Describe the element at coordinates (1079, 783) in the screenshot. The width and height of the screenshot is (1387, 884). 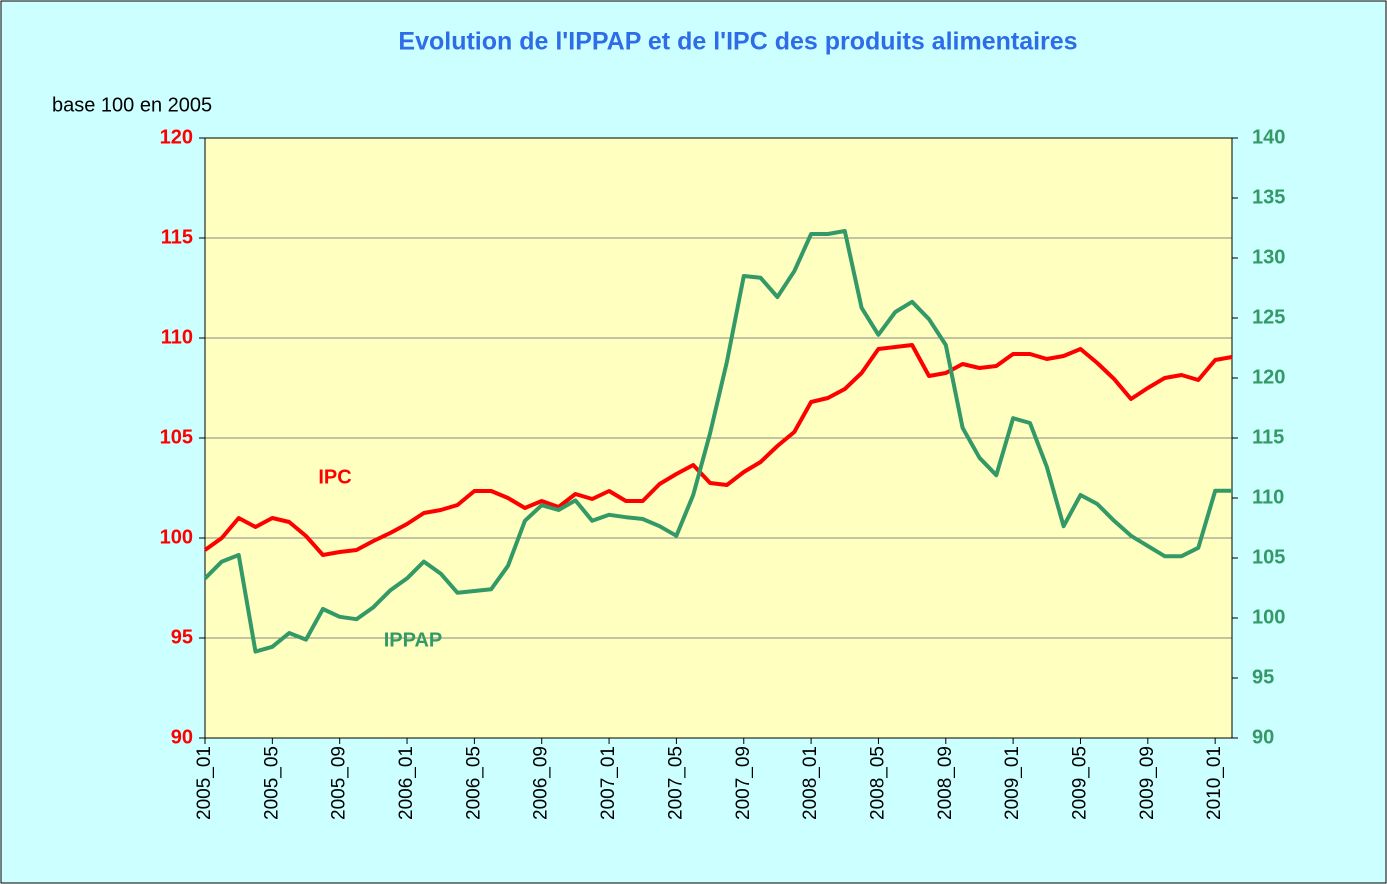
I see `x-tick-label: 2009_05` at that location.